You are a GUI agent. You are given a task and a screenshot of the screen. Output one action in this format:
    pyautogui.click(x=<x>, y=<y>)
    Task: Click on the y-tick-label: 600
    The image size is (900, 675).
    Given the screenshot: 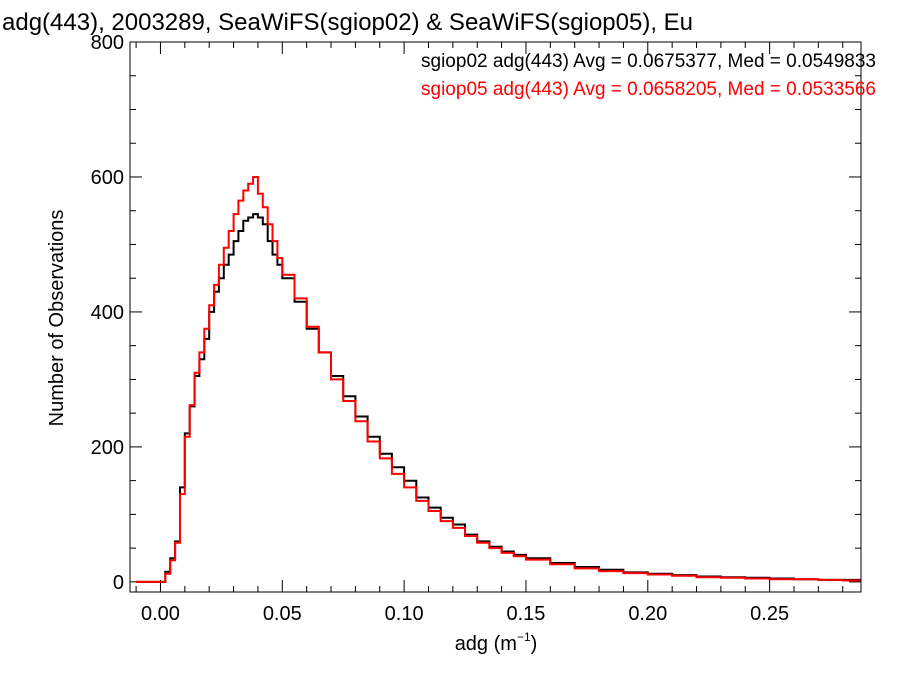 What is the action you would take?
    pyautogui.click(x=107, y=178)
    